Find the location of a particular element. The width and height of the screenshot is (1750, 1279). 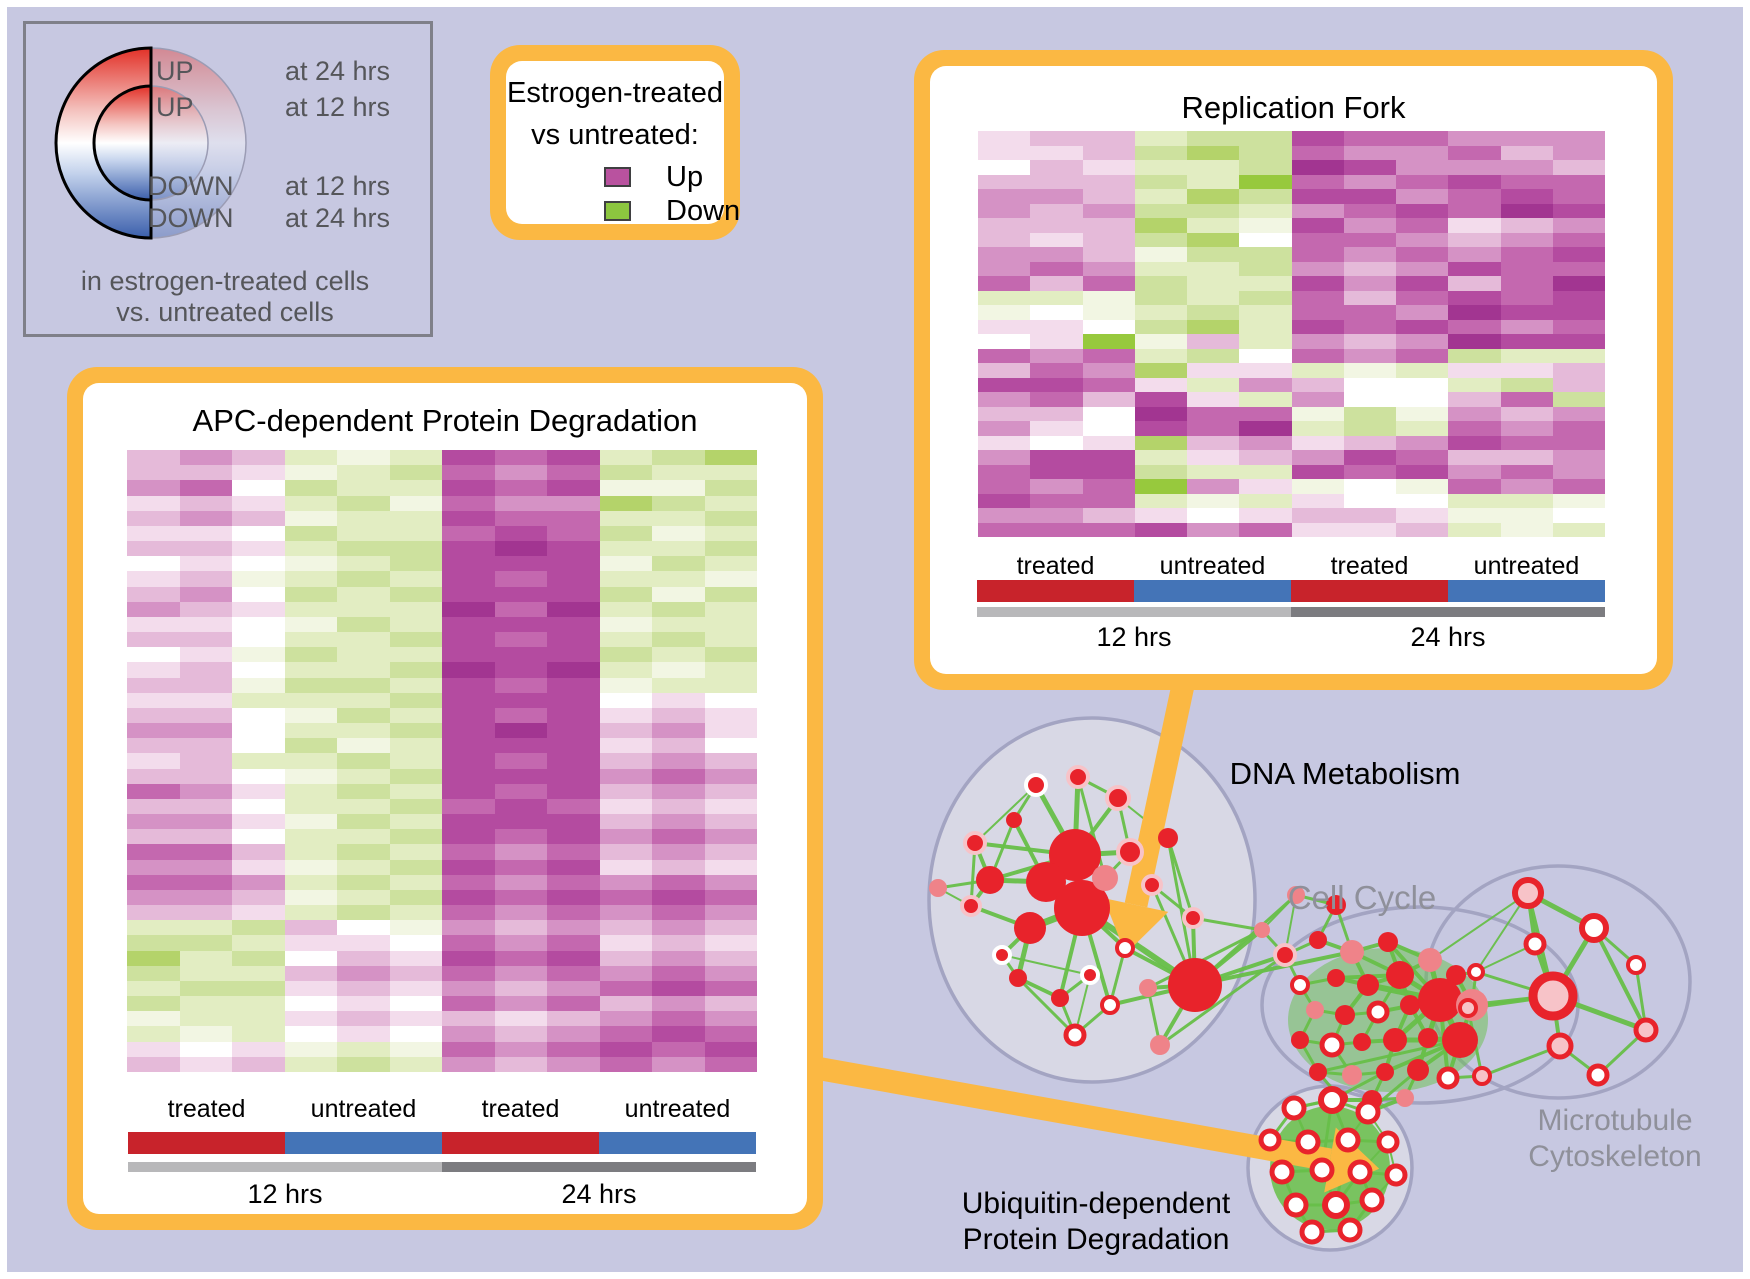

apc-time-bar is located at coordinates (442, 1167).